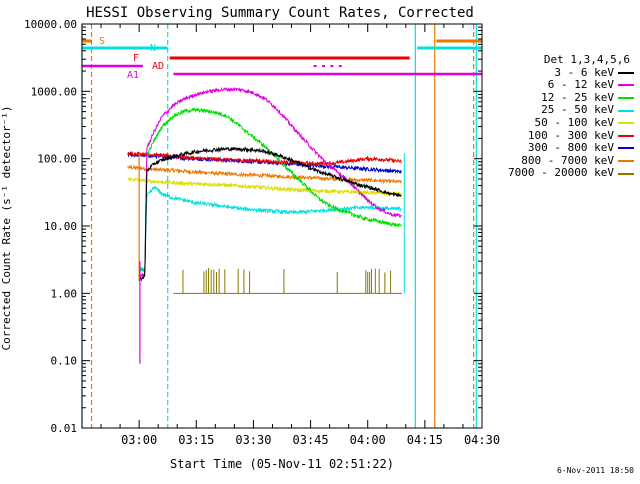 The image size is (640, 484). I want to click on legend-item: 800 - 7000 keV, so click(556, 160).